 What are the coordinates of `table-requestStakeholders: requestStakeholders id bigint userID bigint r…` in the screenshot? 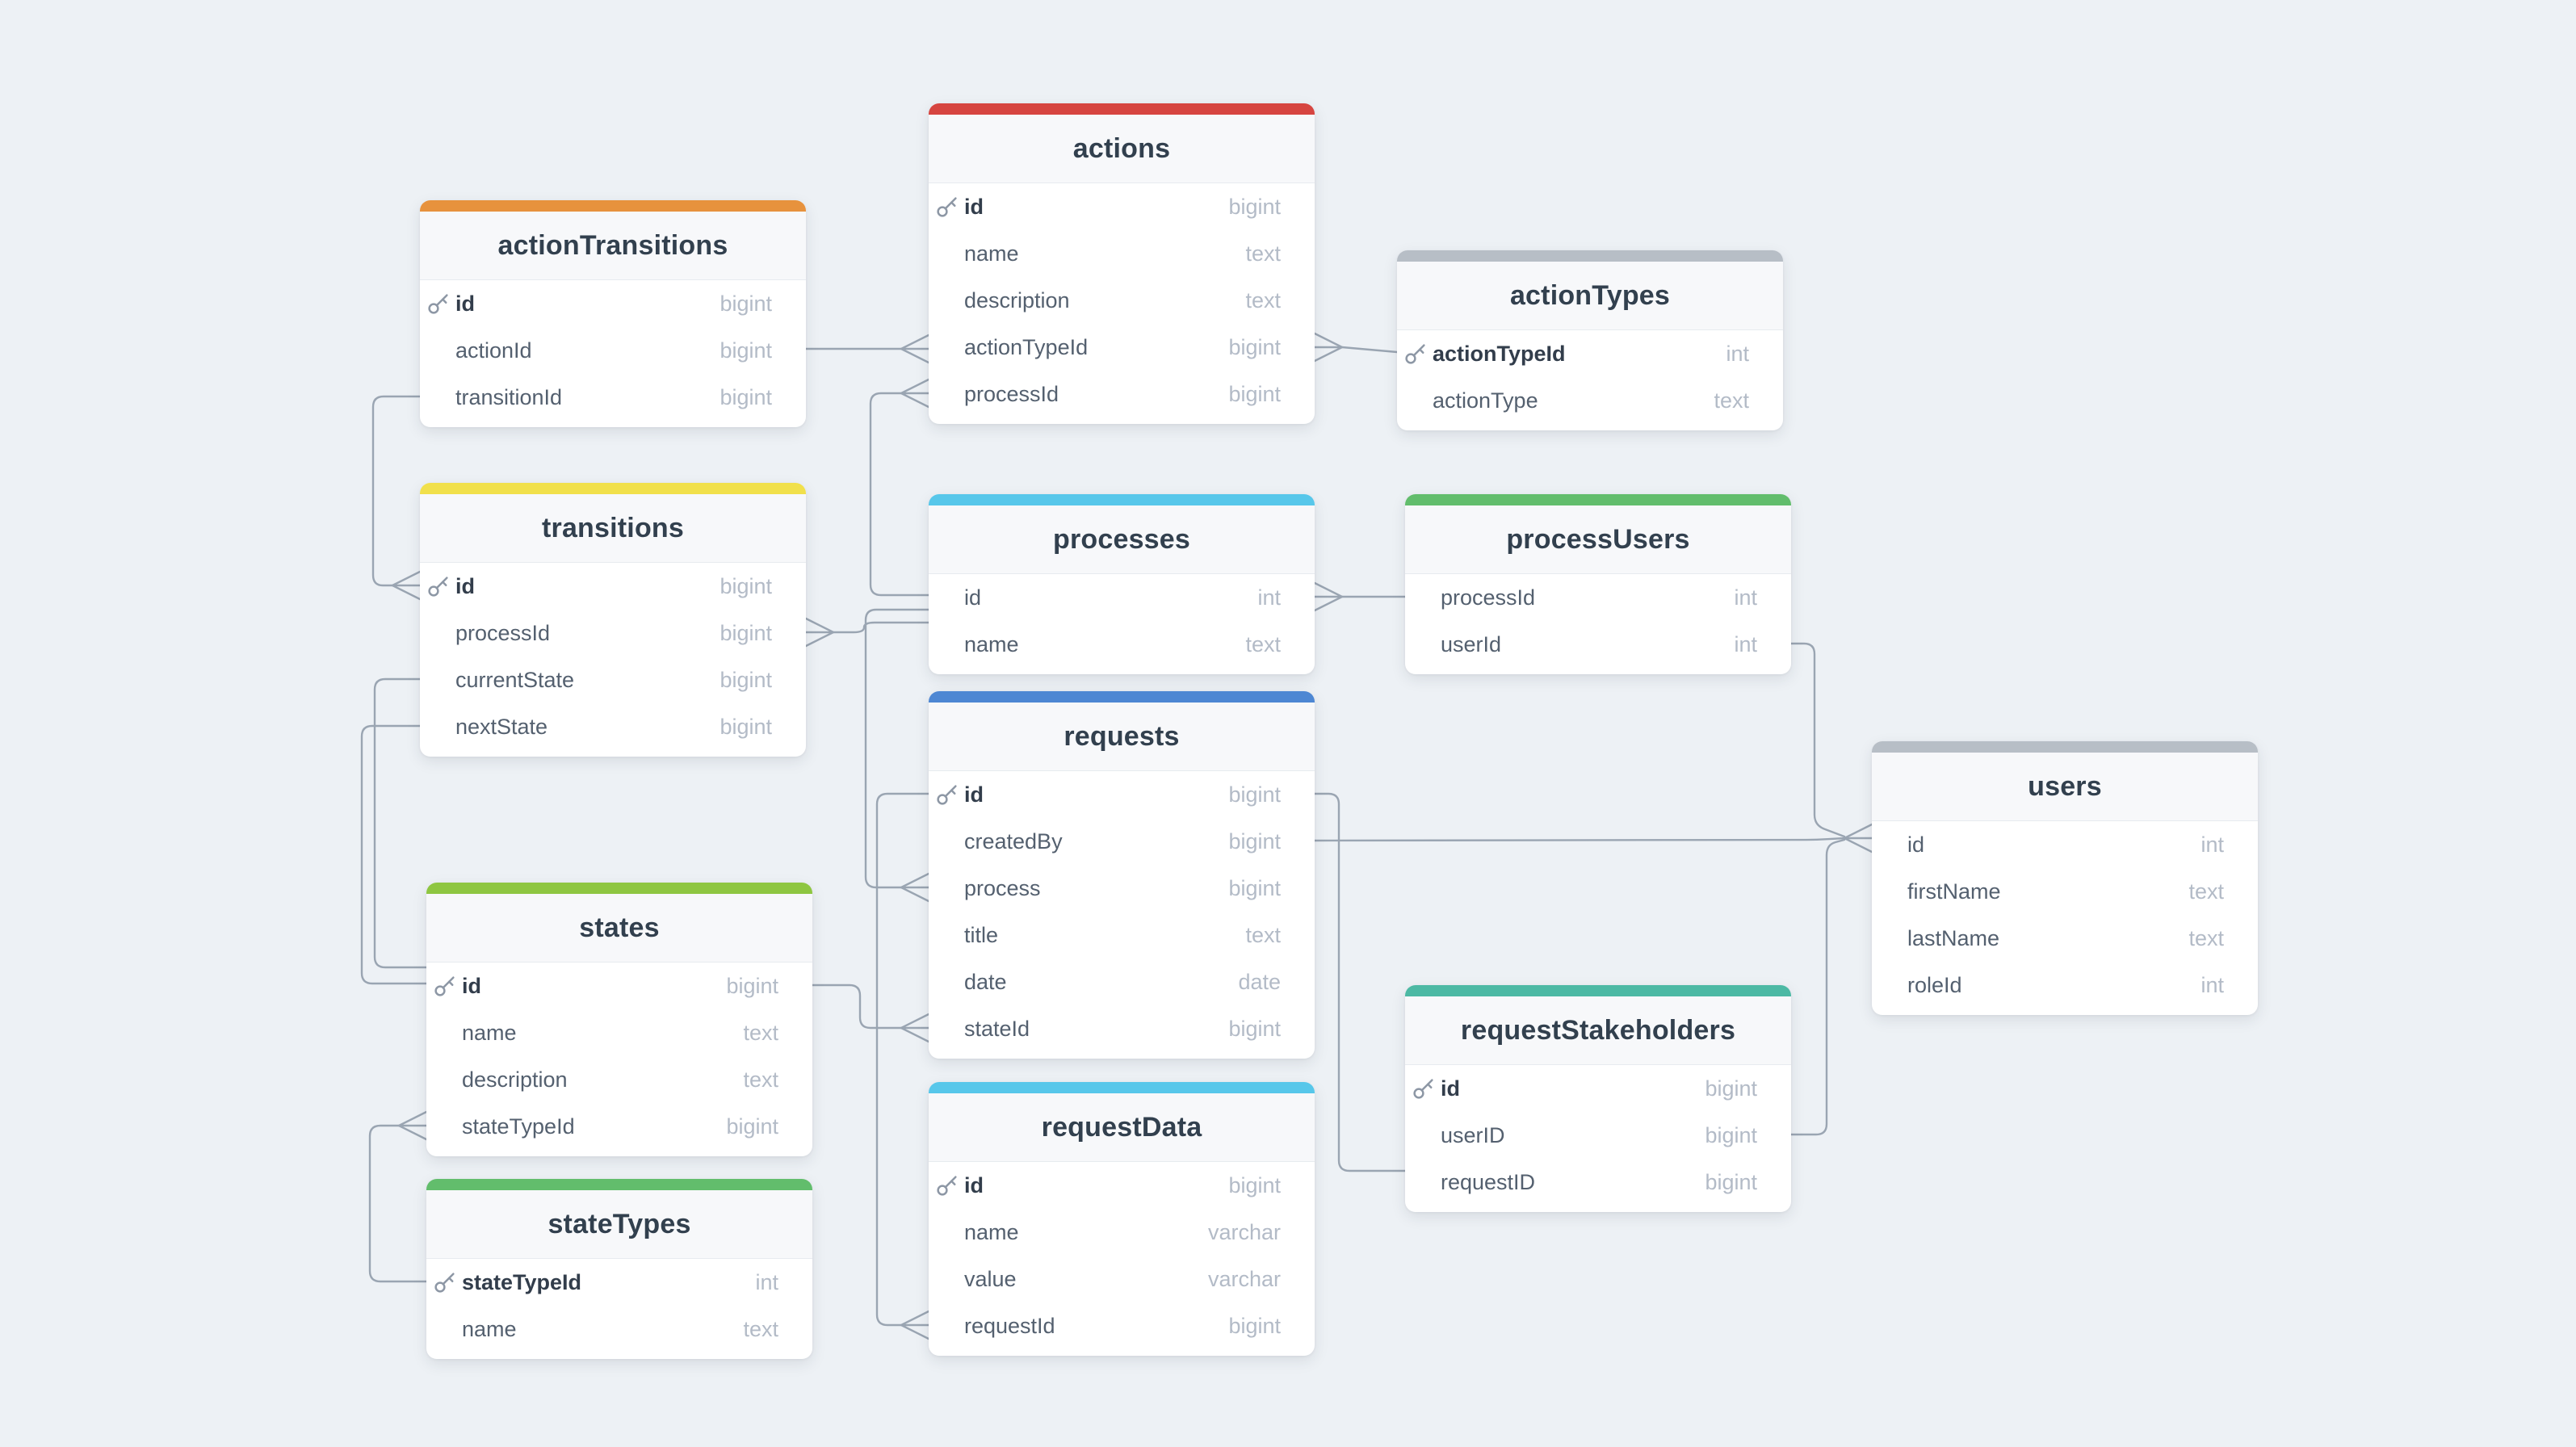 It's located at (1598, 1099).